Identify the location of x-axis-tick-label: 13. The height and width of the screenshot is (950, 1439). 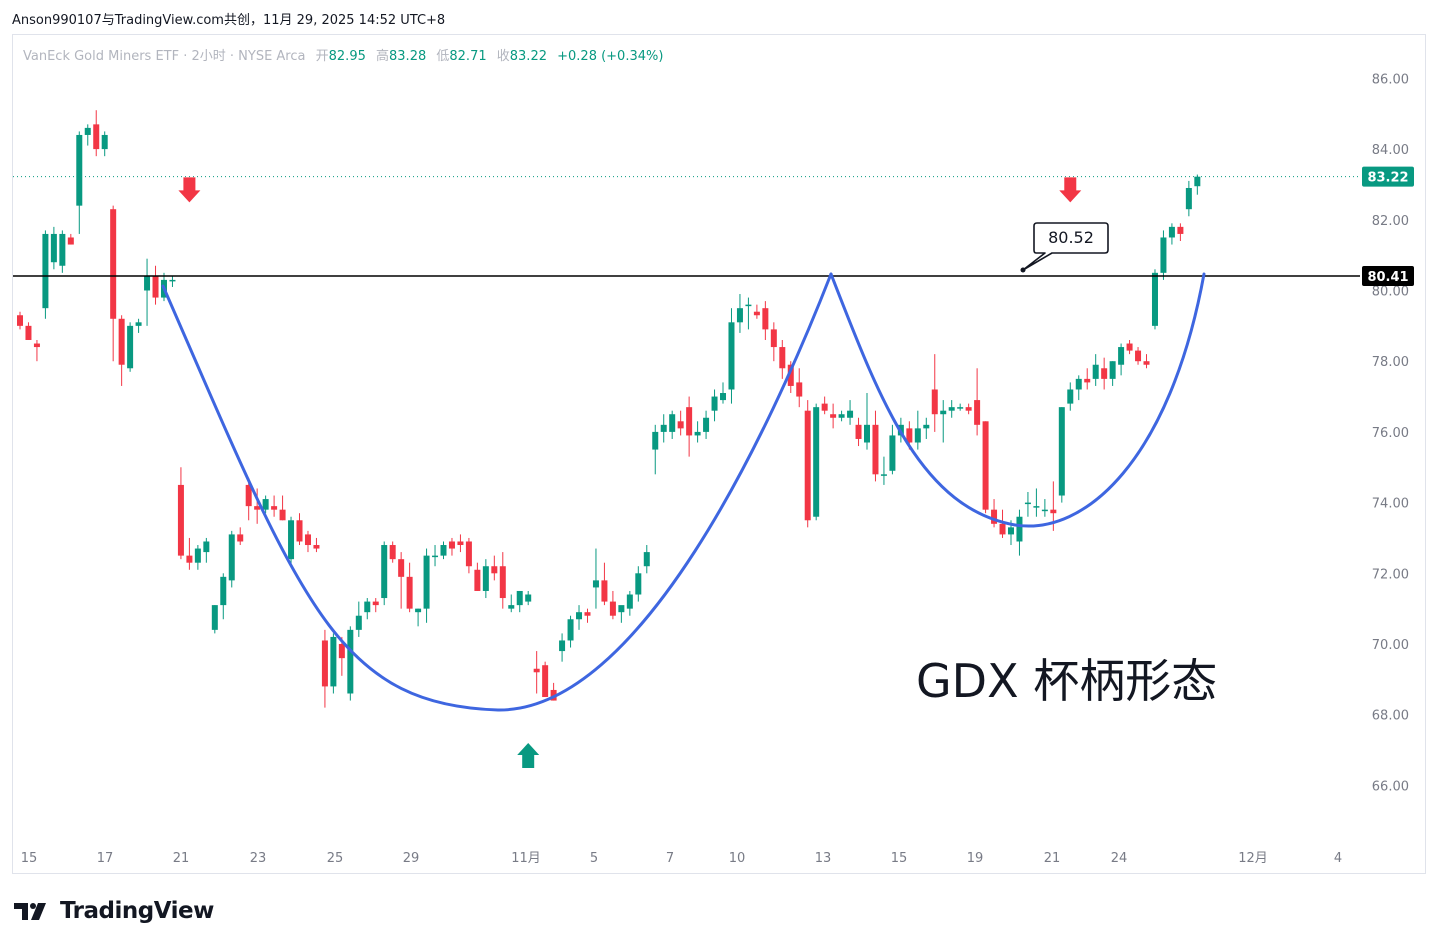
(823, 858).